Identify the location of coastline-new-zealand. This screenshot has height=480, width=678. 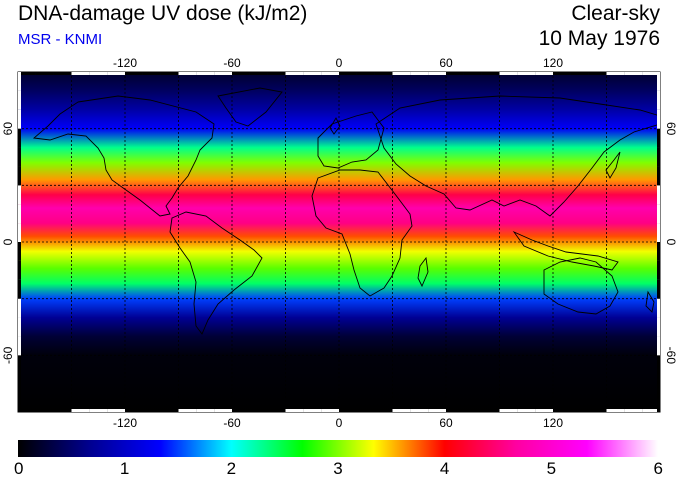
(650, 301).